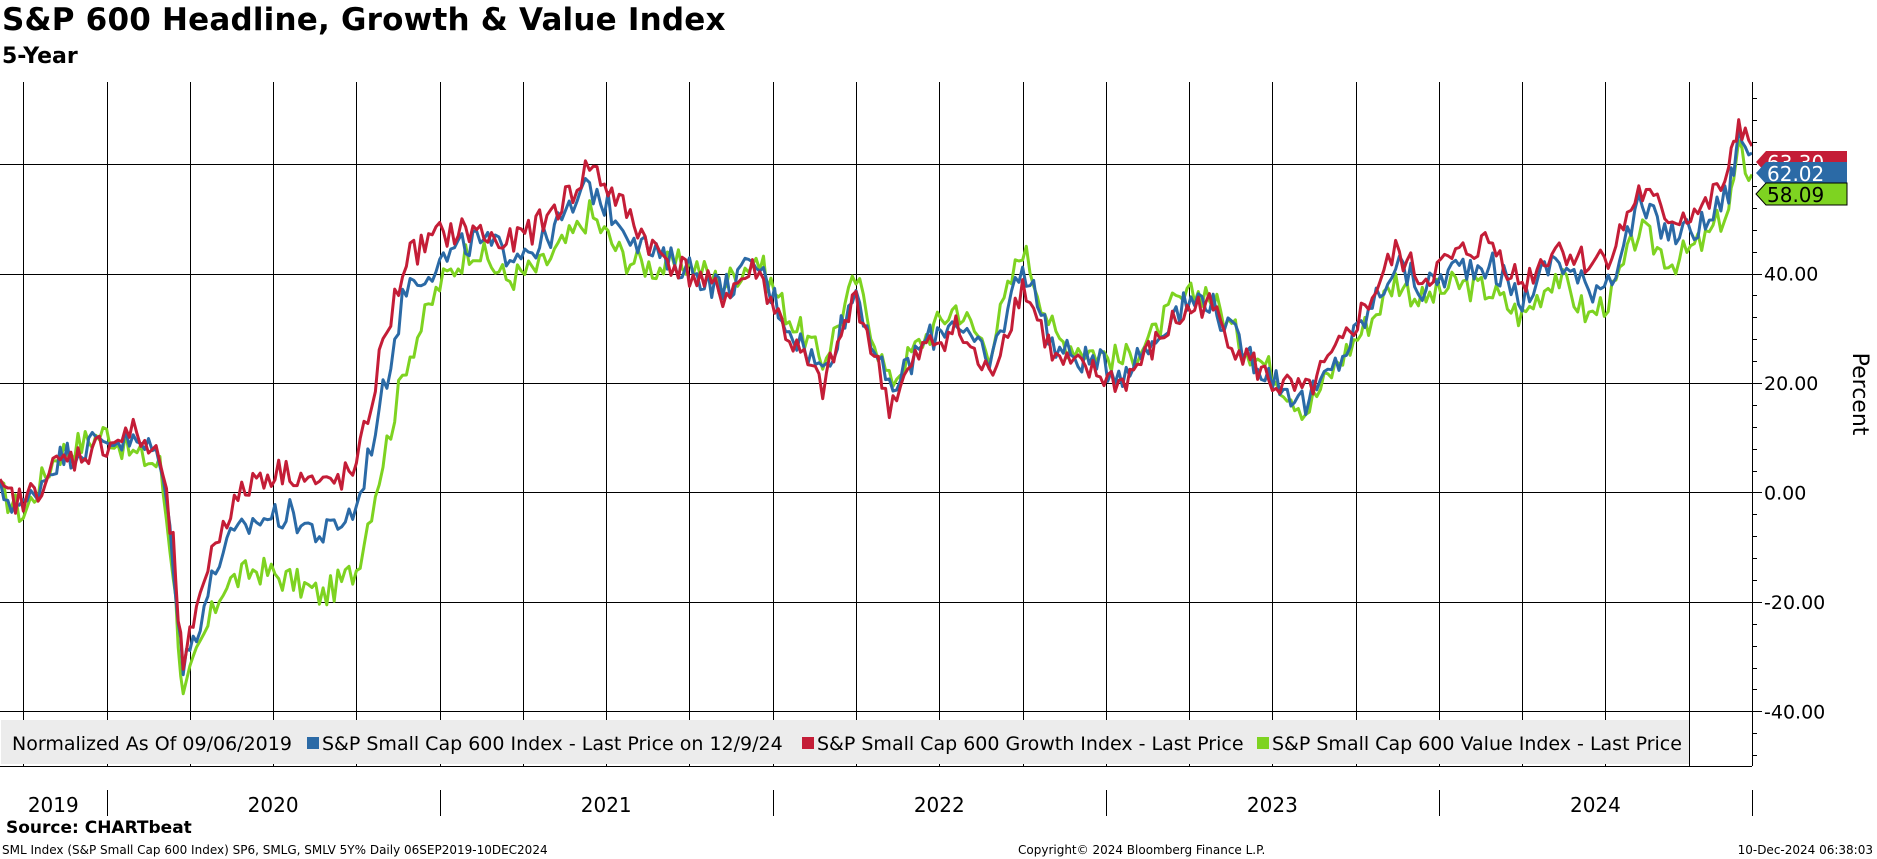 The height and width of the screenshot is (859, 1877). Describe the element at coordinates (1263, 743) in the screenshot. I see `legend-swatch-value` at that location.